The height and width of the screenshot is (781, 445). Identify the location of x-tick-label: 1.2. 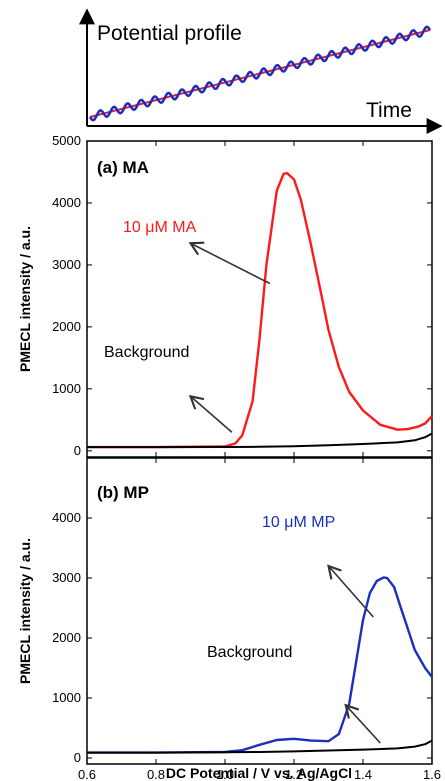
(294, 774).